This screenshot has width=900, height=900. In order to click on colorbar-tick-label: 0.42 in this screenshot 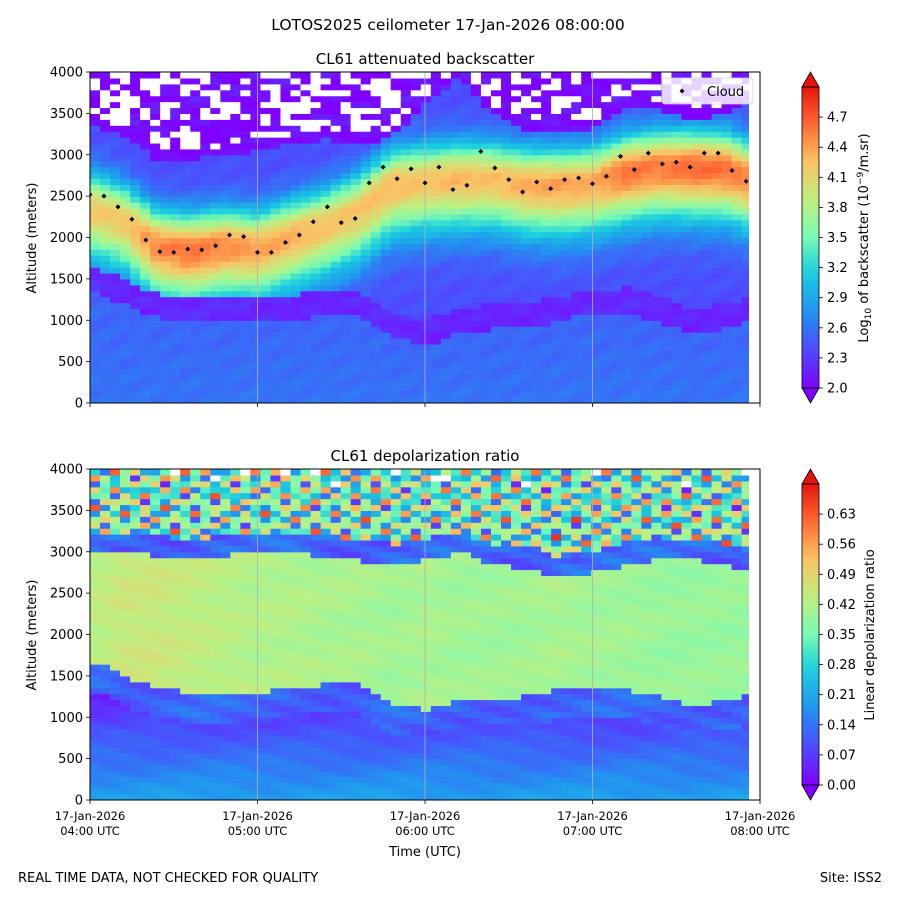, I will do `click(841, 605)`.